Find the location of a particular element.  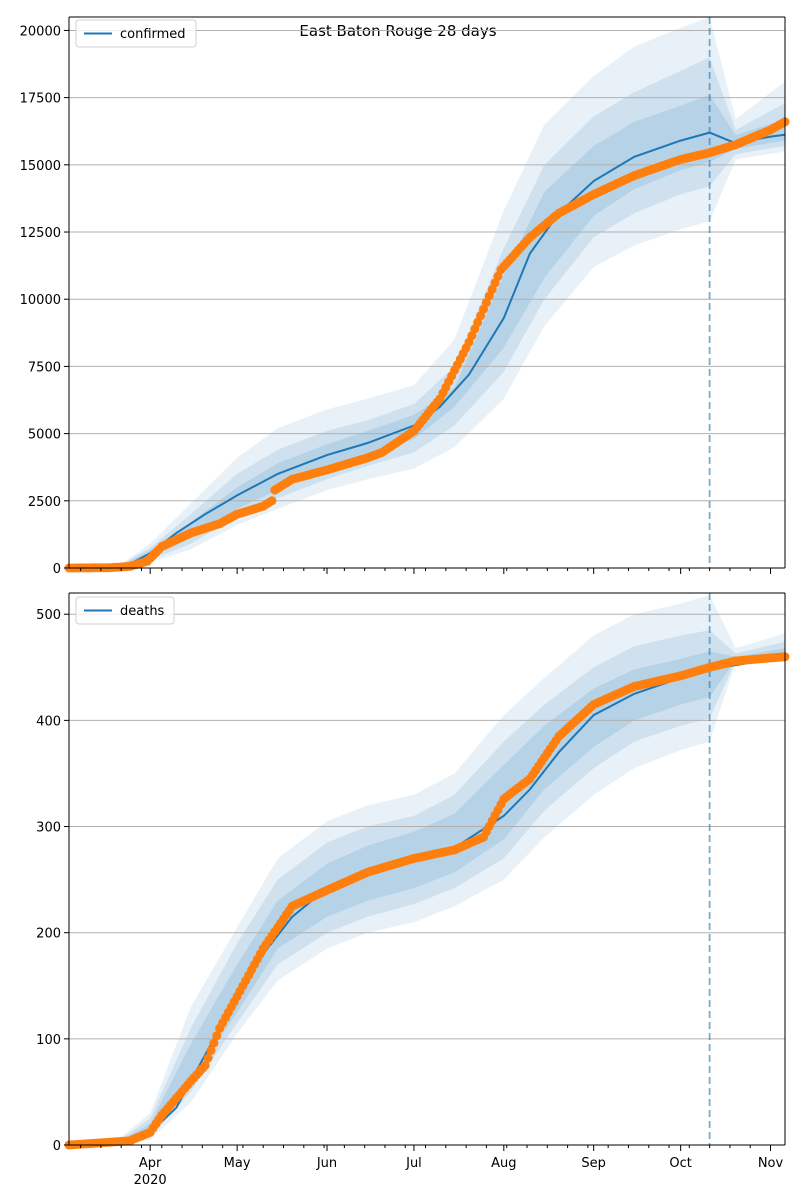

confirmed-legend: confirmed is located at coordinates (136, 33).